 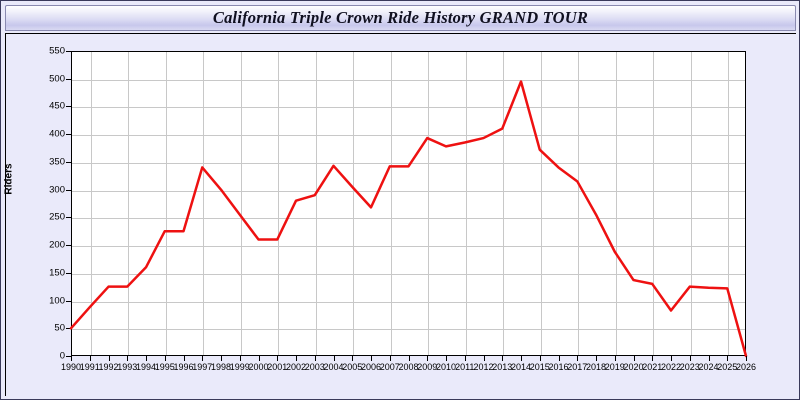 I want to click on y-axis-tick-label: 550, so click(x=57, y=51).